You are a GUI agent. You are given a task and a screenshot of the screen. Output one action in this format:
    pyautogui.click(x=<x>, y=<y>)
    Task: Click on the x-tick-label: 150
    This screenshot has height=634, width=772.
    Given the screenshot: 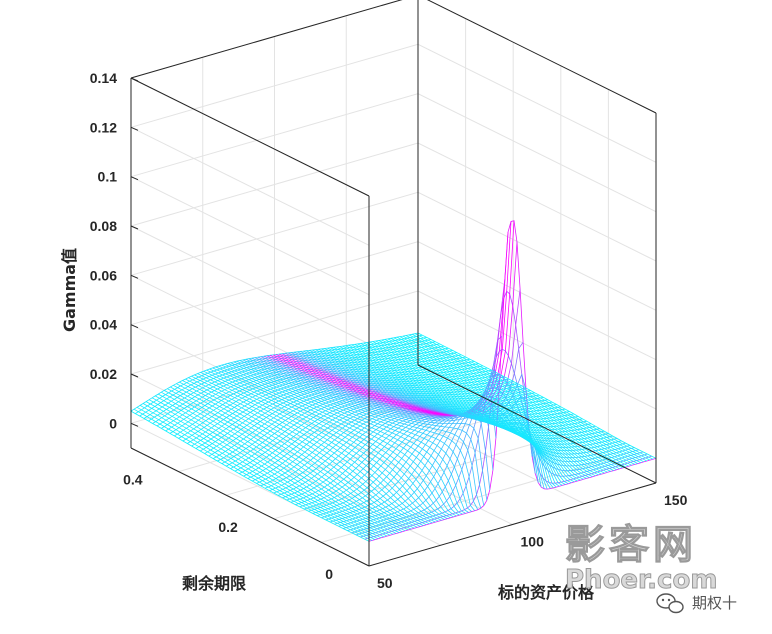 What is the action you would take?
    pyautogui.click(x=676, y=500)
    